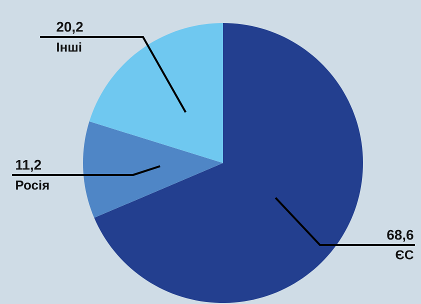  Describe the element at coordinates (400, 236) in the screenshot. I see `data-label: 68,6` at that location.